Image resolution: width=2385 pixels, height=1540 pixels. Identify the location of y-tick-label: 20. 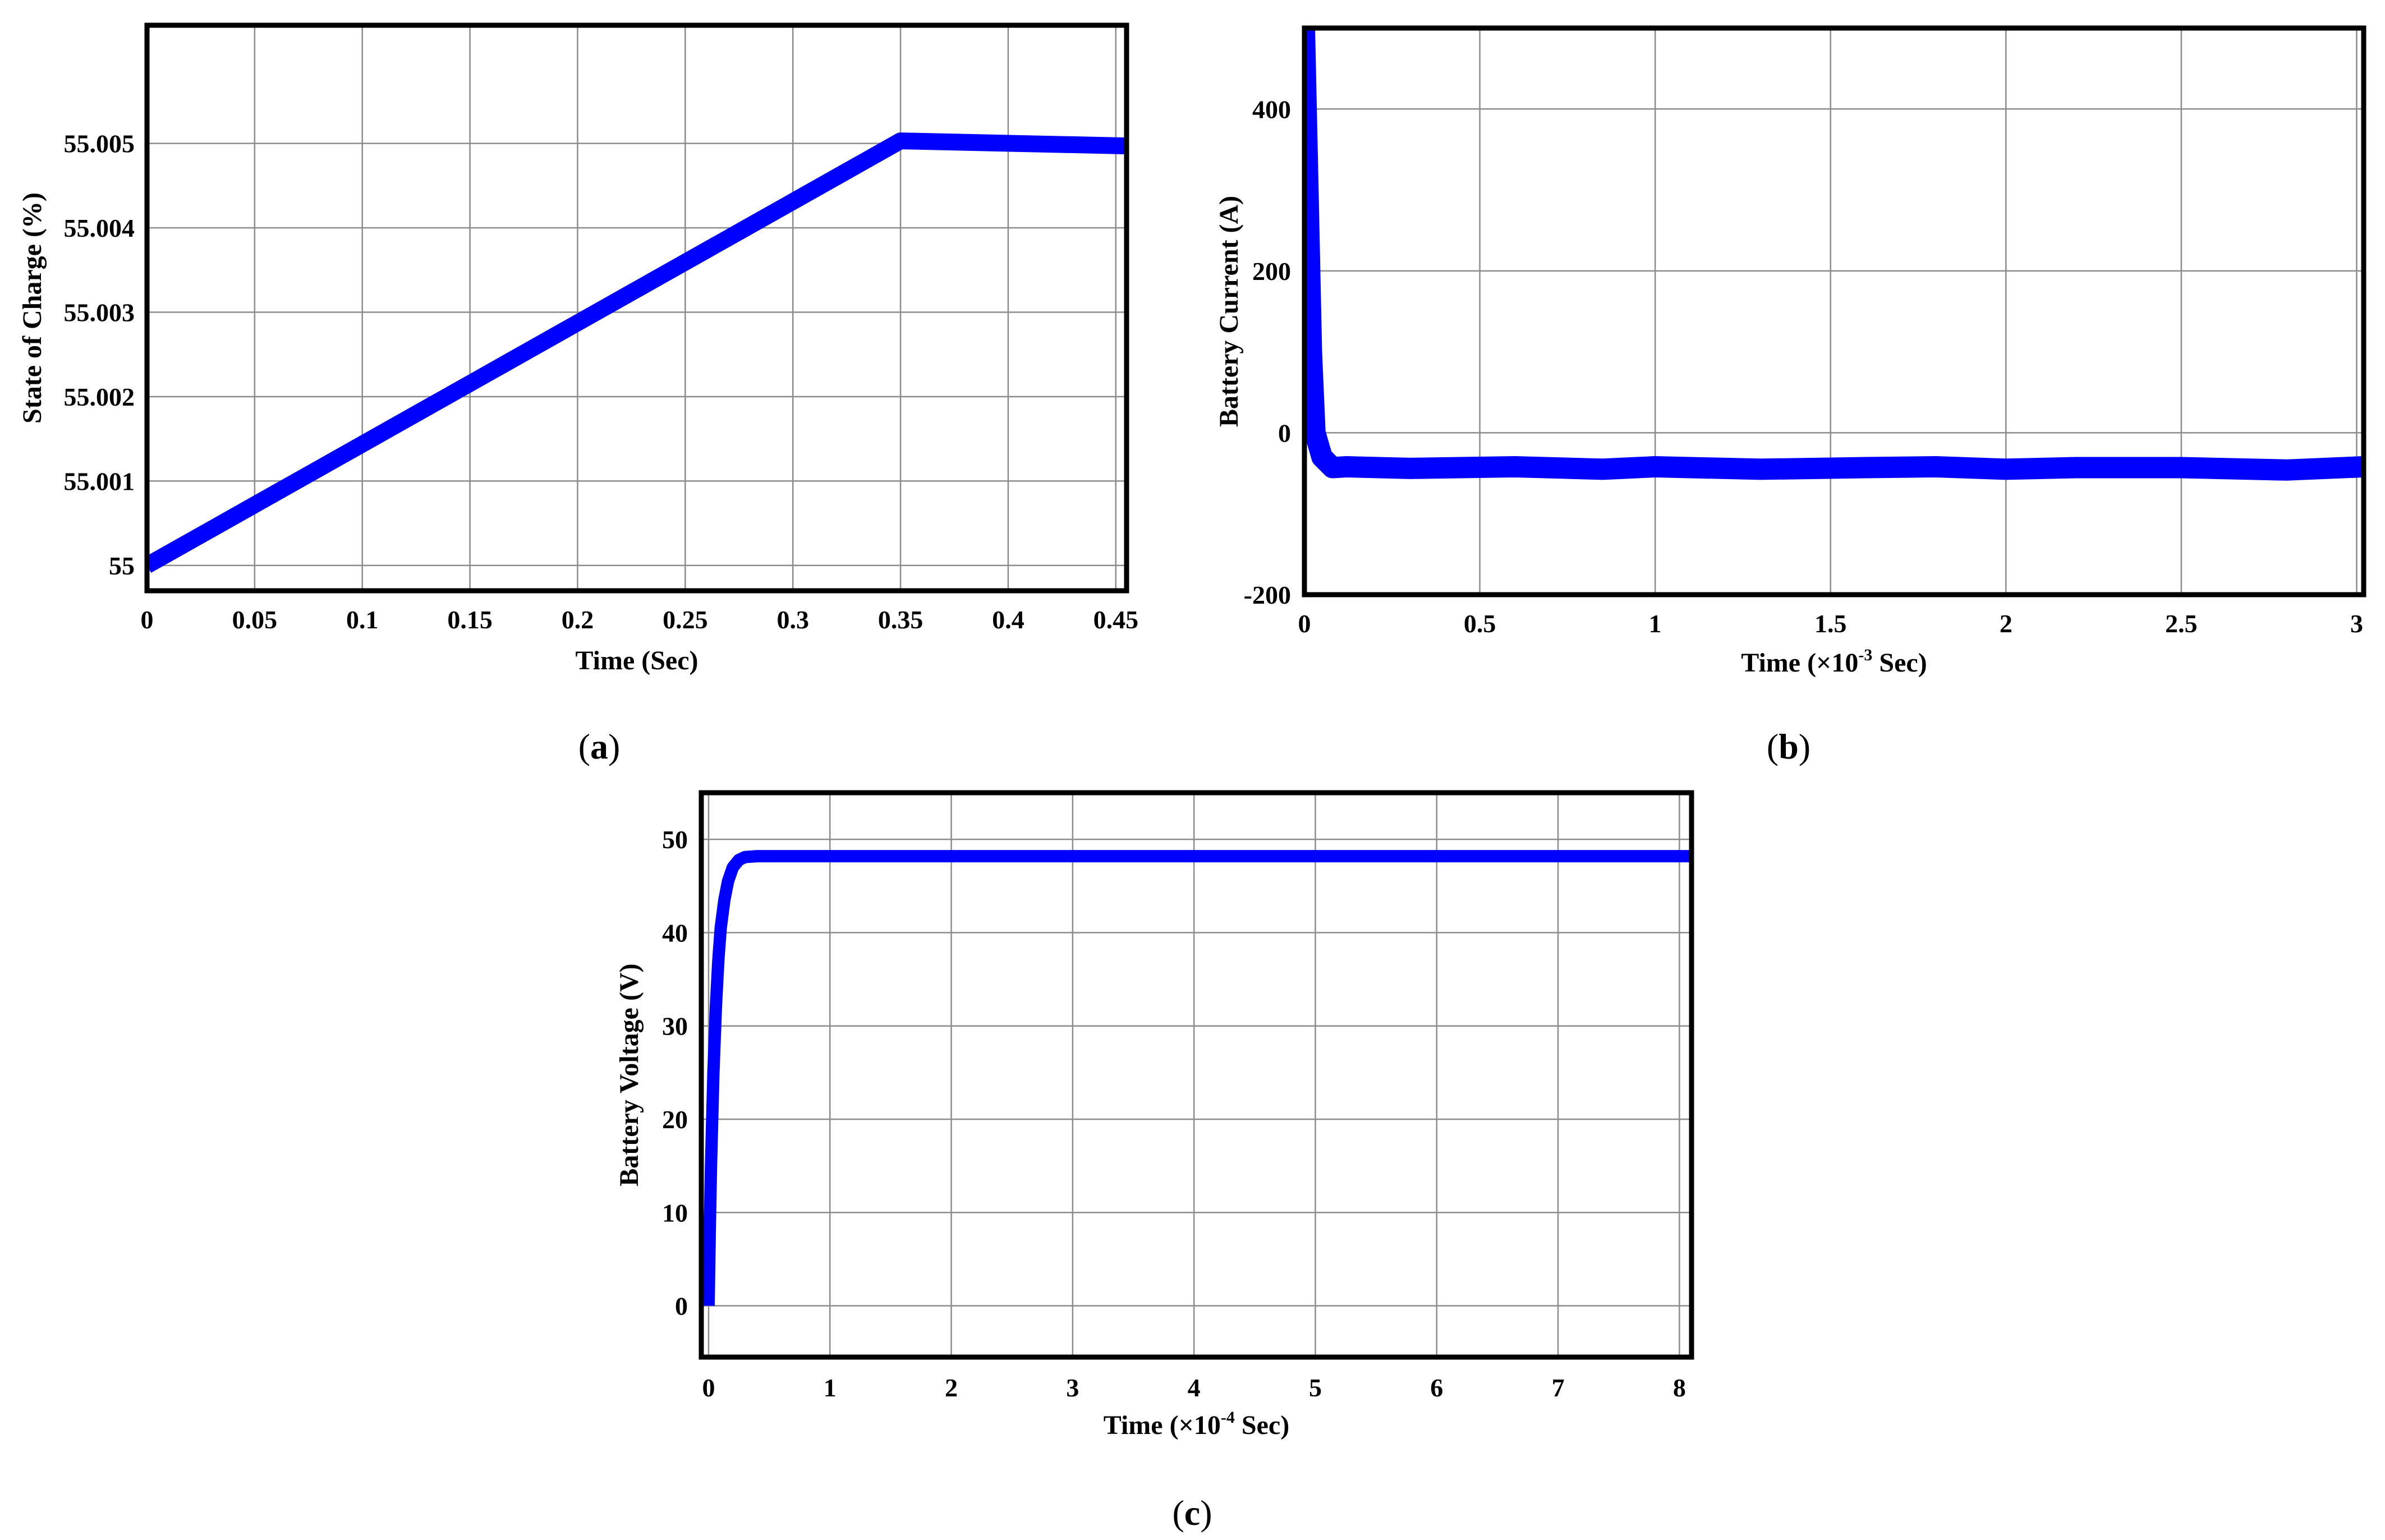
(675, 1119).